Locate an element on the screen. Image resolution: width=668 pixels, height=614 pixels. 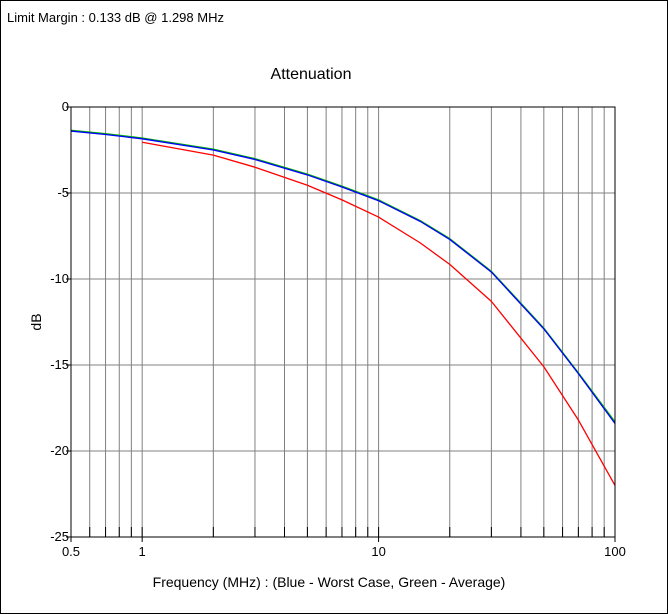
chart-title: Attenuation is located at coordinates (311, 74).